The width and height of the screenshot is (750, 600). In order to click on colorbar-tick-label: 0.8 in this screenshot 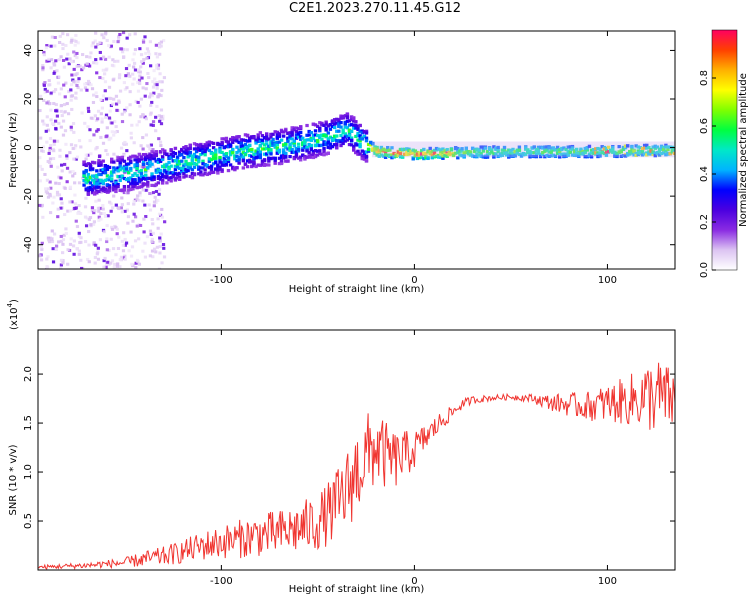, I will do `click(704, 78)`.